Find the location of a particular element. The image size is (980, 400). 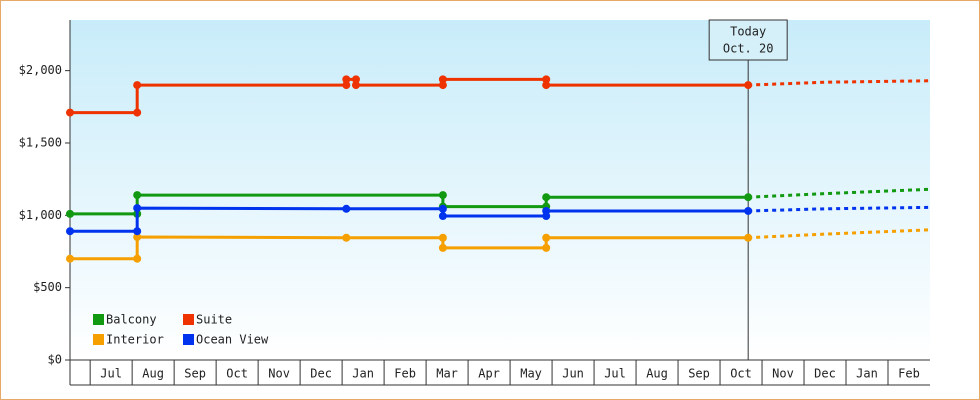

y-tick-label: $1,500 is located at coordinates (40, 142).